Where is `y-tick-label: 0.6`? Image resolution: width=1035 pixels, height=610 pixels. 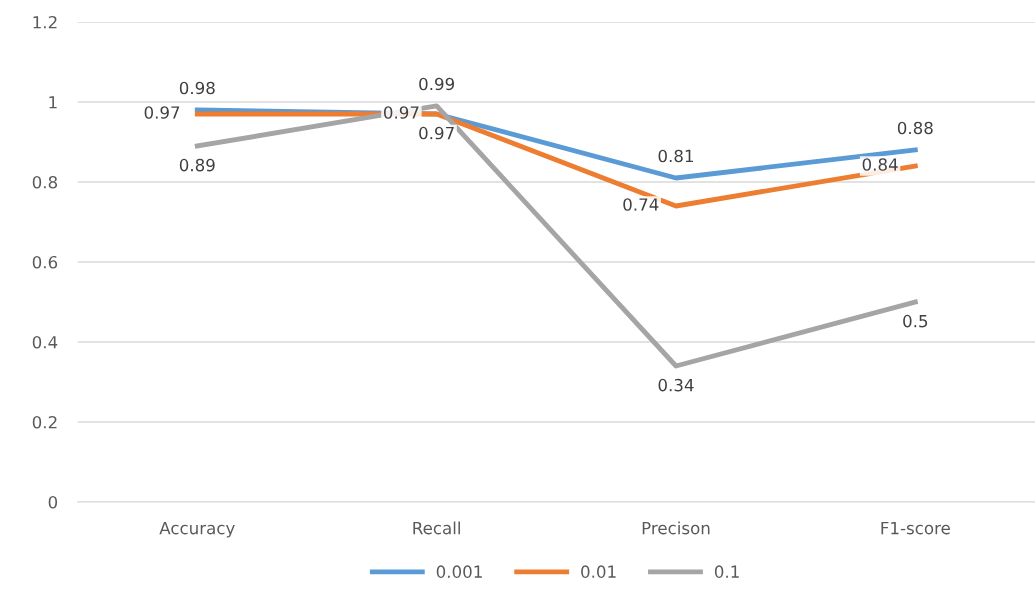 y-tick-label: 0.6 is located at coordinates (45, 262).